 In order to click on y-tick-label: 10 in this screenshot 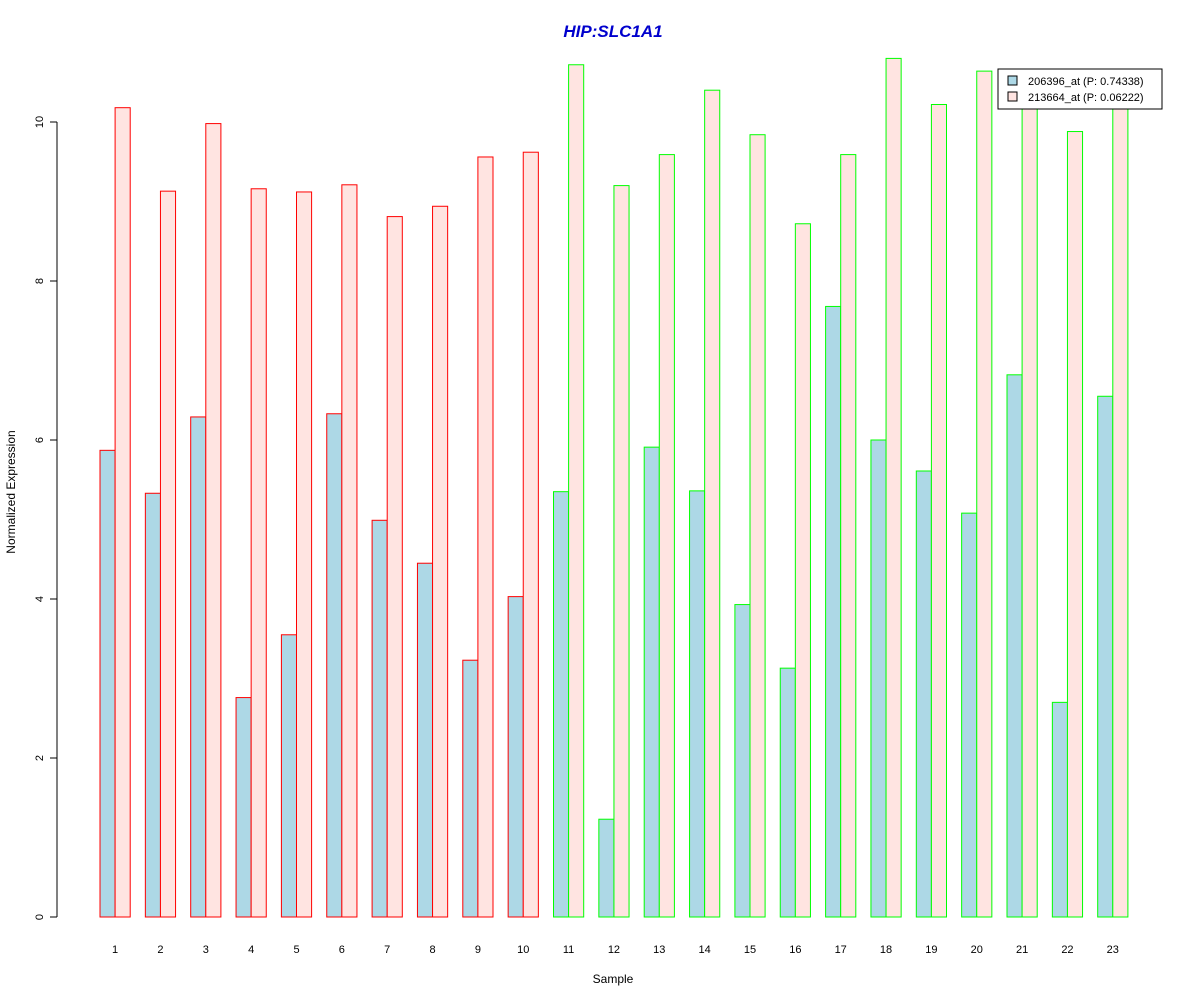, I will do `click(40, 122)`.